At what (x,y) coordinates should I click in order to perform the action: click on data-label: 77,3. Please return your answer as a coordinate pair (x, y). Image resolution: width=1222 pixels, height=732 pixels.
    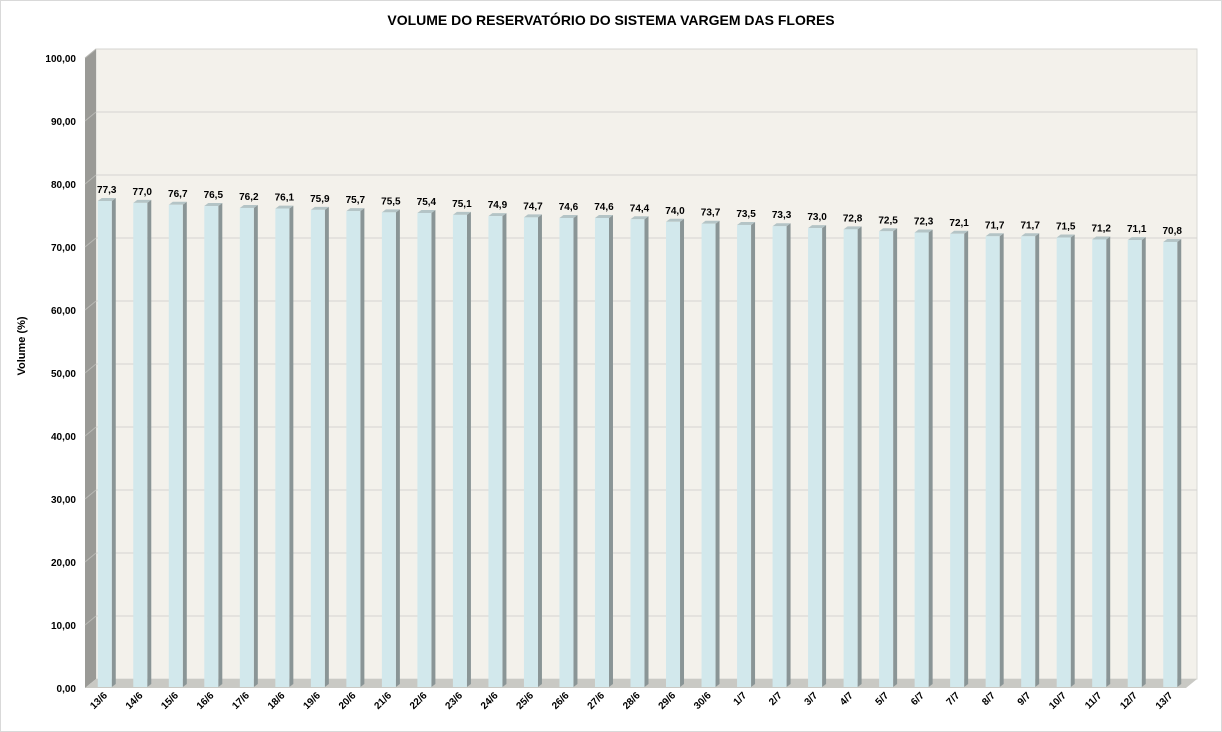
    Looking at the image, I should click on (107, 190).